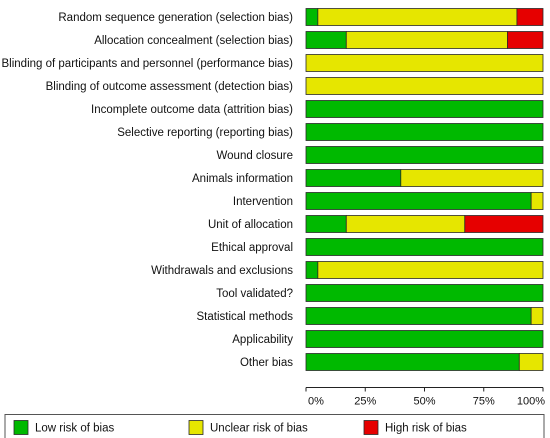 The height and width of the screenshot is (438, 550). What do you see at coordinates (252, 248) in the screenshot?
I see `category-label: Ethical approval` at bounding box center [252, 248].